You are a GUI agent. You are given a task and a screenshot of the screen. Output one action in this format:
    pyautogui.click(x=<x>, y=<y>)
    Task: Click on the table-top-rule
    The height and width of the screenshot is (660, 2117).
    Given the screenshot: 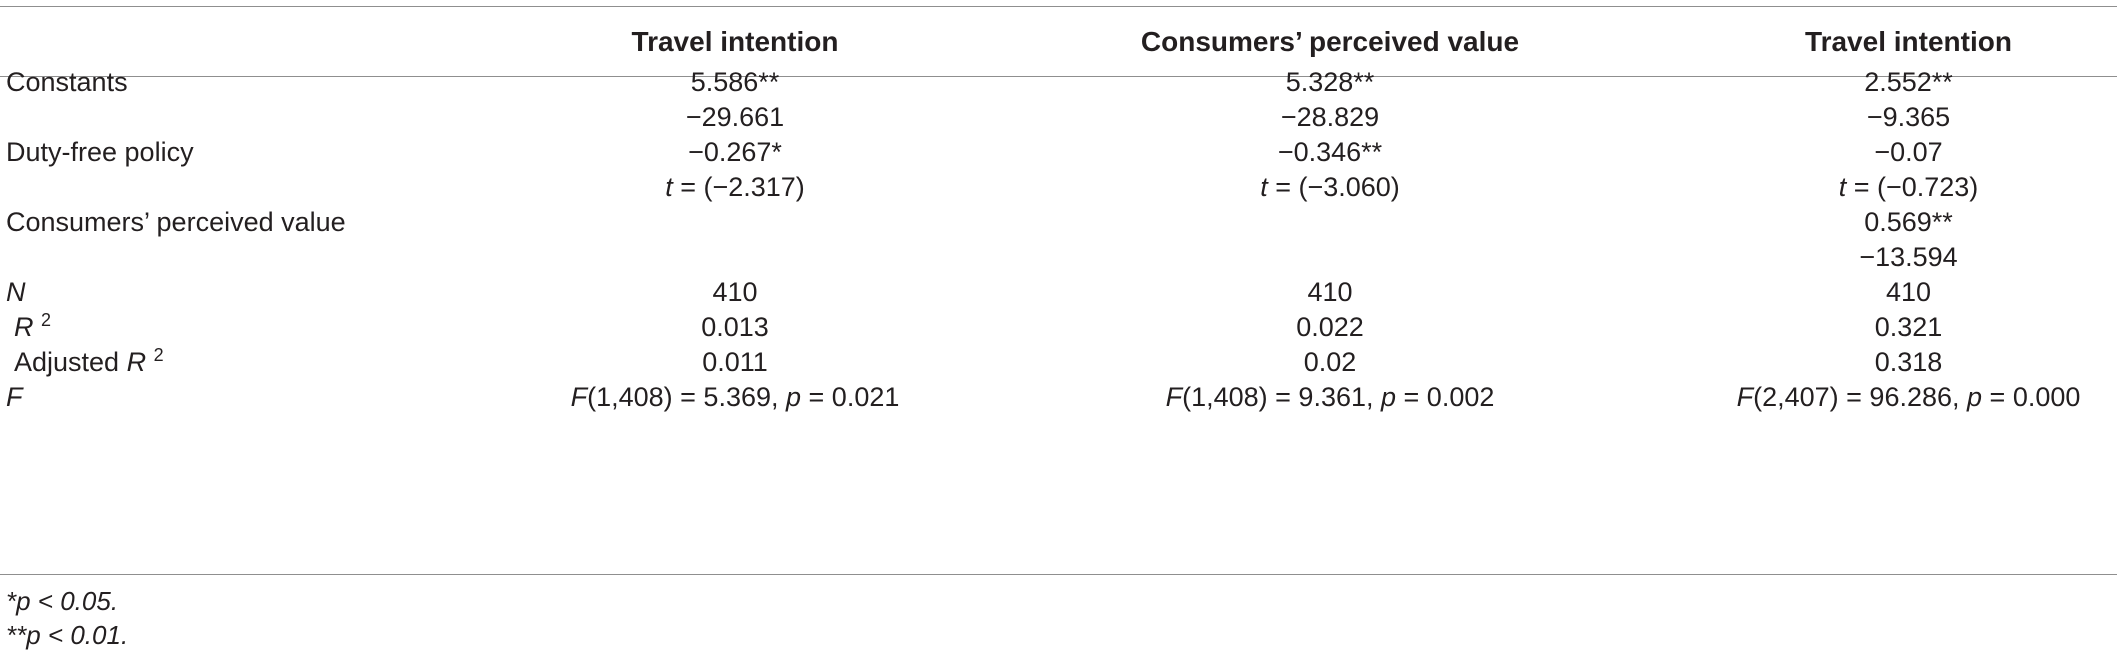 What is the action you would take?
    pyautogui.click(x=1058, y=6)
    